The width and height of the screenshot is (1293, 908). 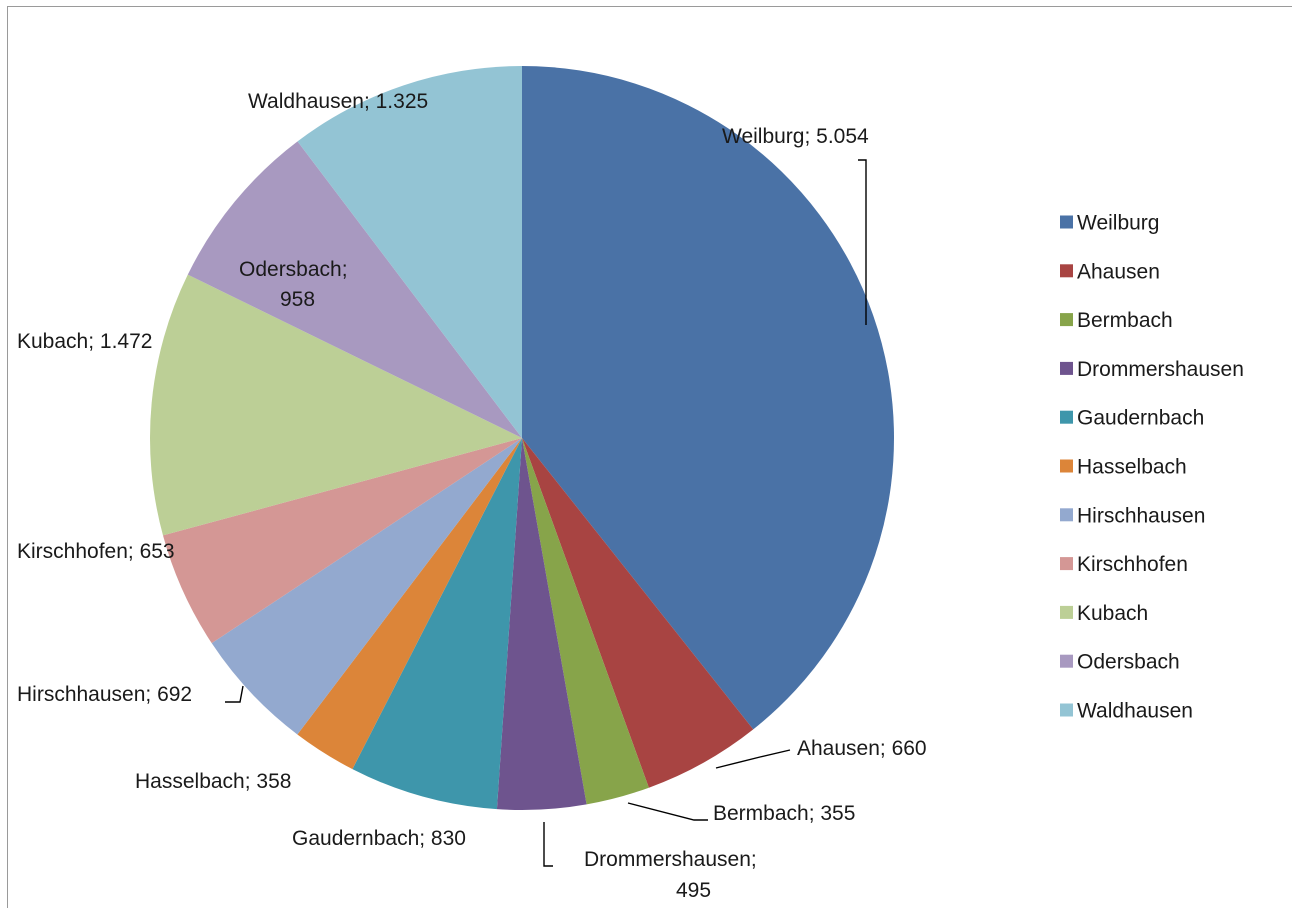 What do you see at coordinates (234, 694) in the screenshot?
I see `leader-line-hirschhausen` at bounding box center [234, 694].